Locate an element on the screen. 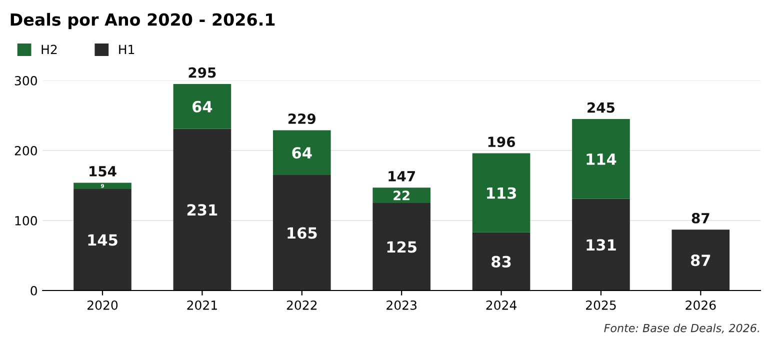  x-tick-label: 2022 is located at coordinates (301, 305).